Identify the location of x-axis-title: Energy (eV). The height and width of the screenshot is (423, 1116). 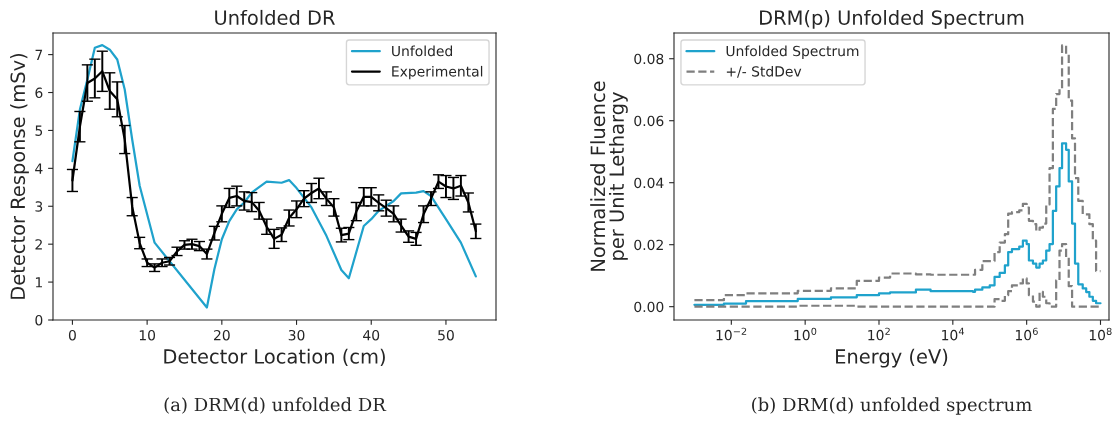
(892, 358).